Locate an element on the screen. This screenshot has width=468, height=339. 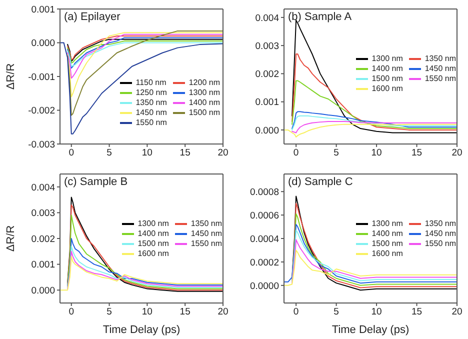
chart-title: (a) Epilayer is located at coordinates (92, 17).